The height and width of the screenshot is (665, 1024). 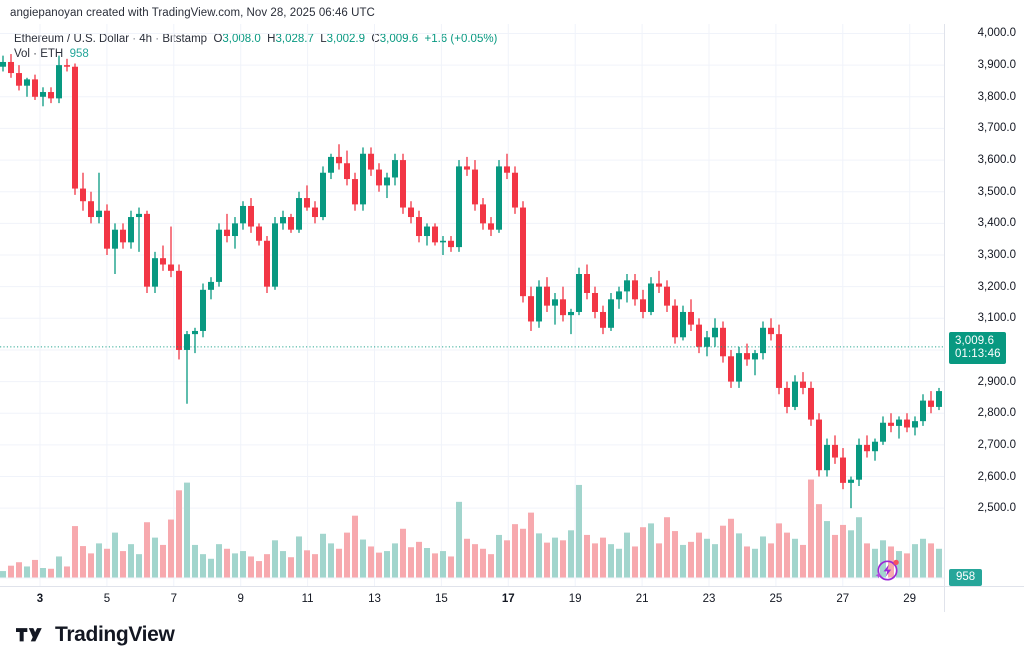 What do you see at coordinates (255, 54) in the screenshot?
I see `legend-volume-row: Vol · ETH 958` at bounding box center [255, 54].